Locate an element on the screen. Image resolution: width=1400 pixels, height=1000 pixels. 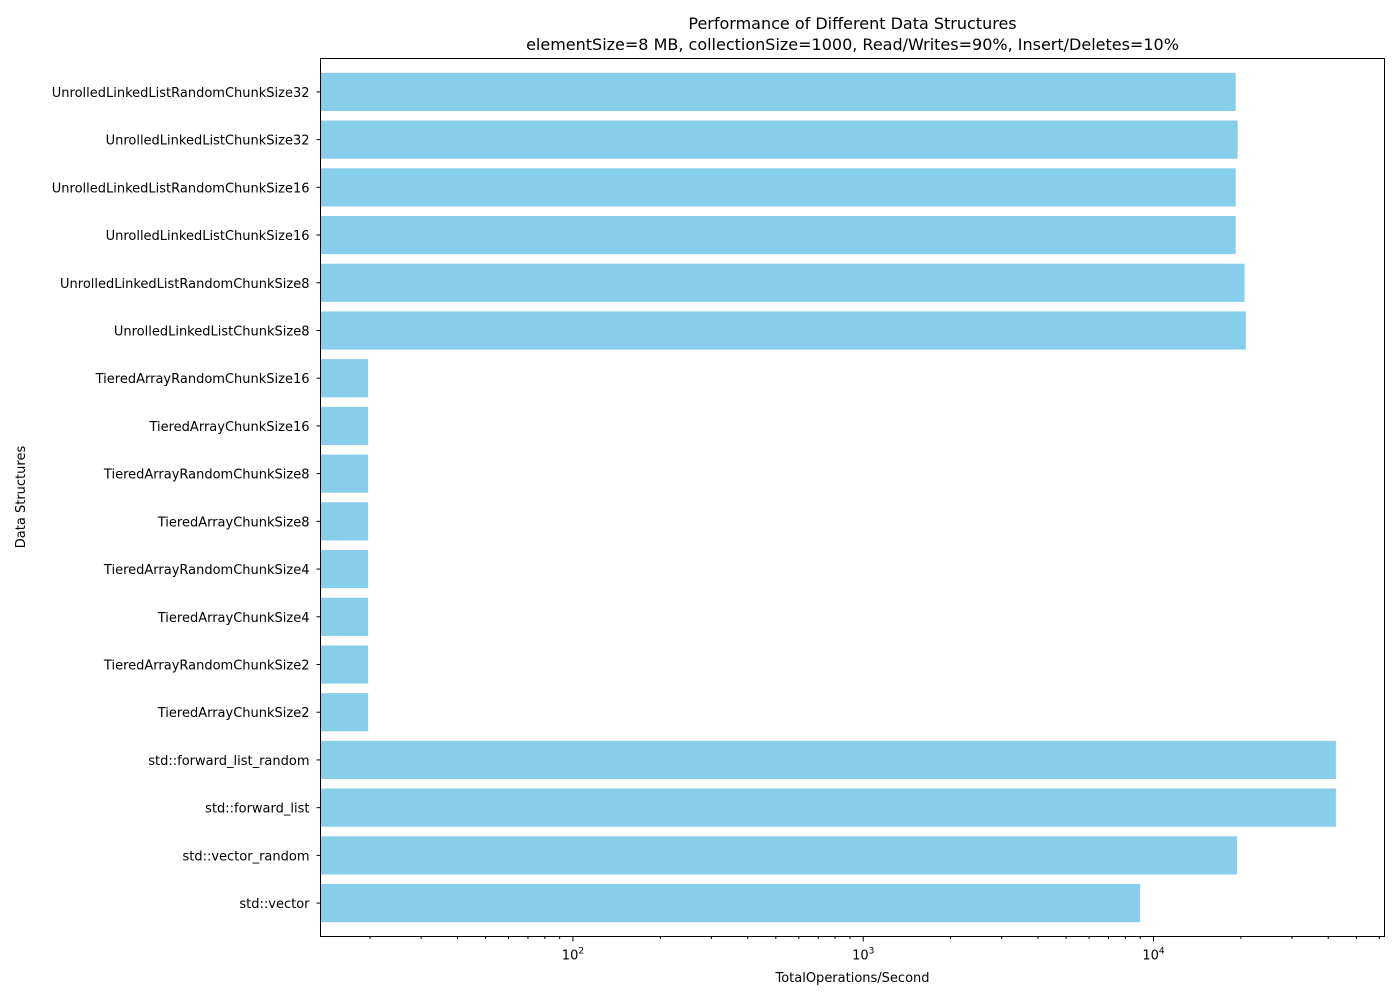
x-axis-ticks: 10² 10³ 104 is located at coordinates (874, 950).